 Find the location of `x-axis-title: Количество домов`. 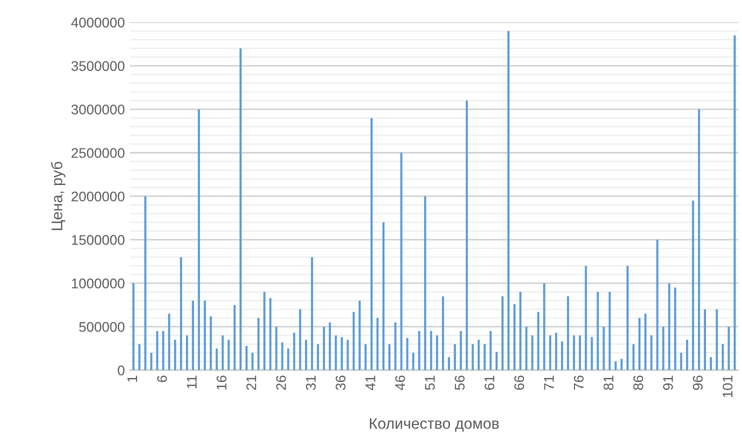

x-axis-title: Количество домов is located at coordinates (434, 425).